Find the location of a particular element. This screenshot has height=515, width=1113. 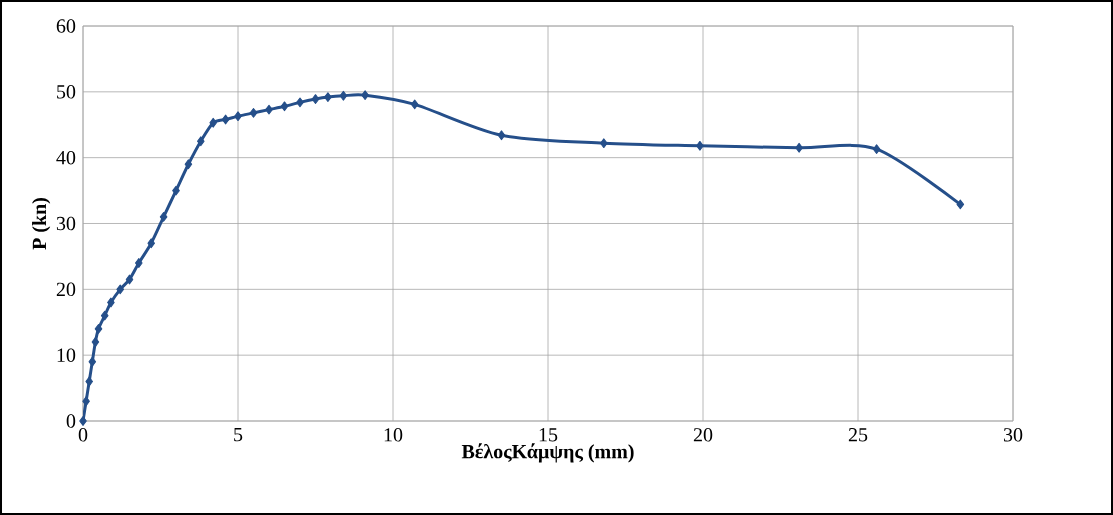

y-tick-label: 0 is located at coordinates (71, 421).